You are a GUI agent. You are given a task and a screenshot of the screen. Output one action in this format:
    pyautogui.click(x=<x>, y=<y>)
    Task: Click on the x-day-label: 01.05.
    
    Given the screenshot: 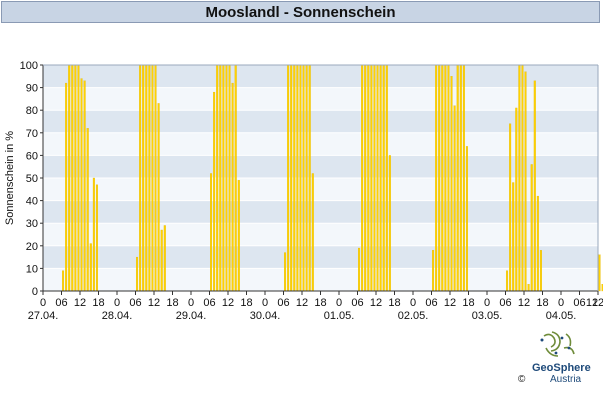 What is the action you would take?
    pyautogui.click(x=339, y=316)
    